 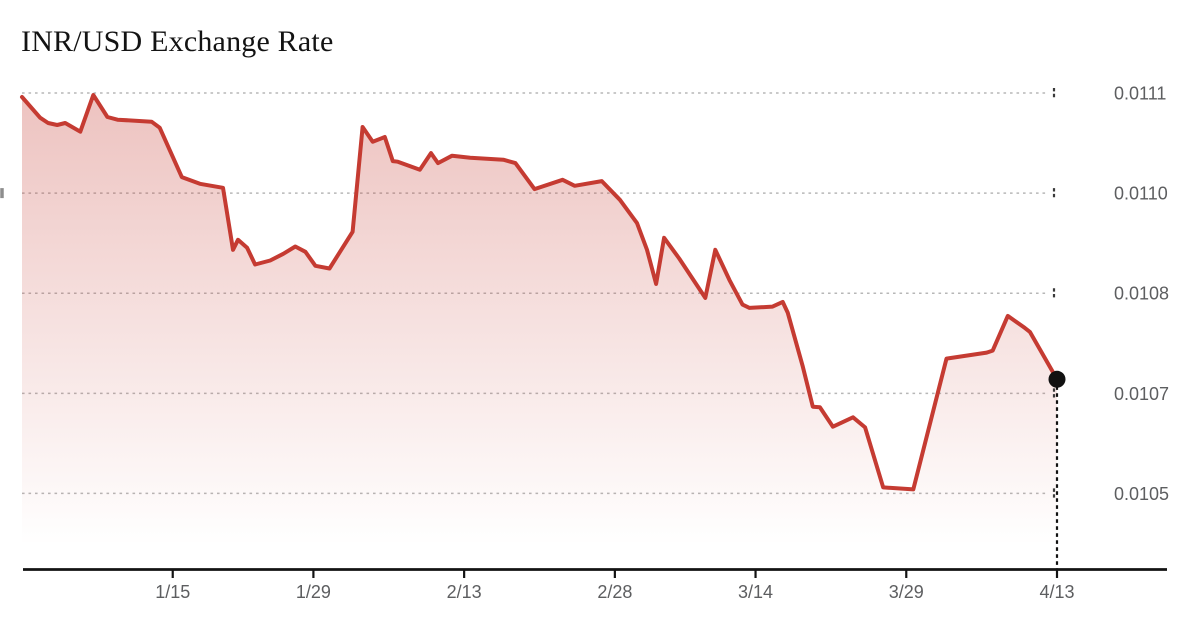 What do you see at coordinates (1141, 294) in the screenshot?
I see `y-axis-label: 0.0108` at bounding box center [1141, 294].